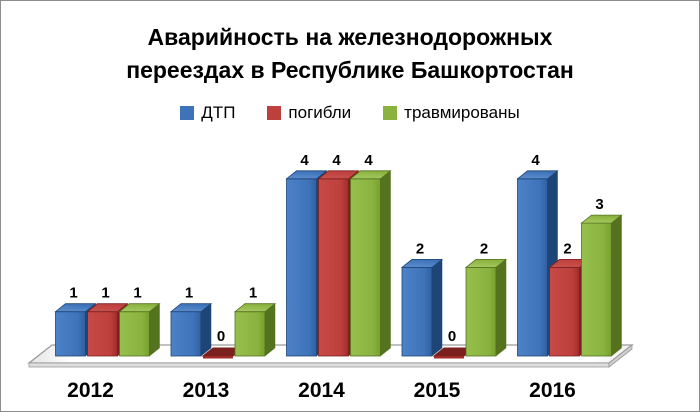  What do you see at coordinates (532, 267) in the screenshot?
I see `bar-ДТП-2016-front` at bounding box center [532, 267].